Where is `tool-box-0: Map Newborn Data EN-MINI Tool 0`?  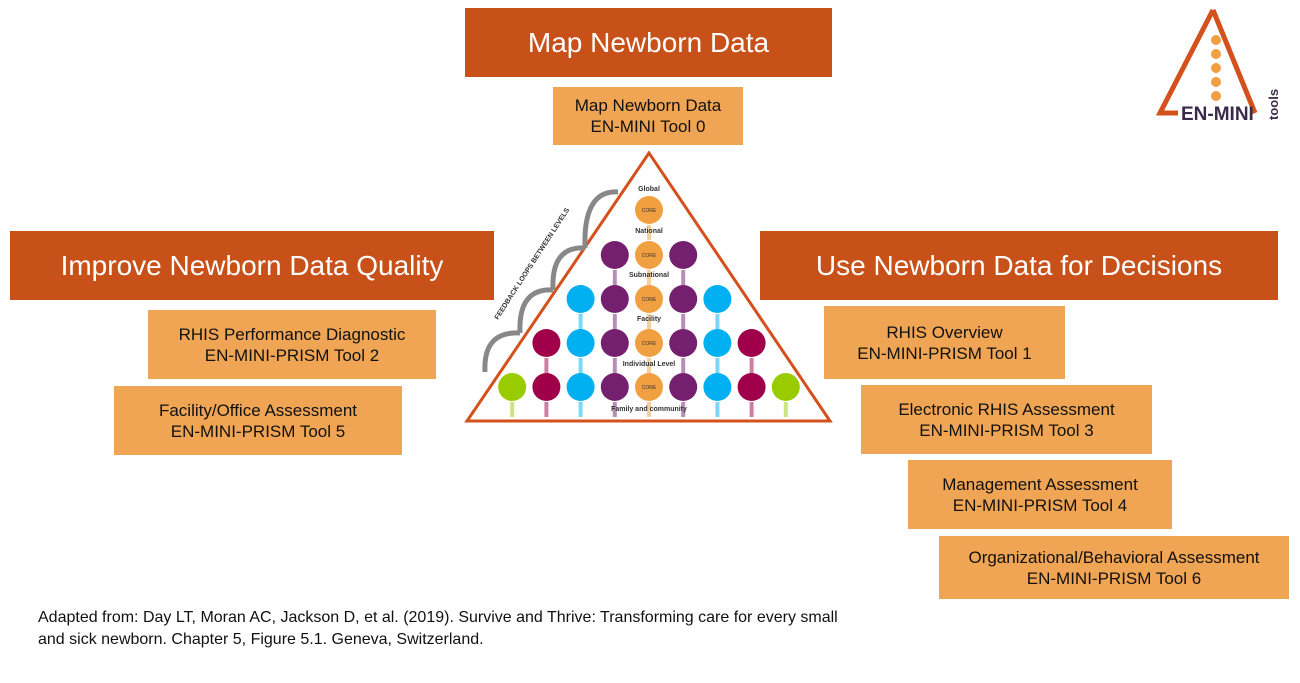 tool-box-0: Map Newborn Data EN-MINI Tool 0 is located at coordinates (648, 116).